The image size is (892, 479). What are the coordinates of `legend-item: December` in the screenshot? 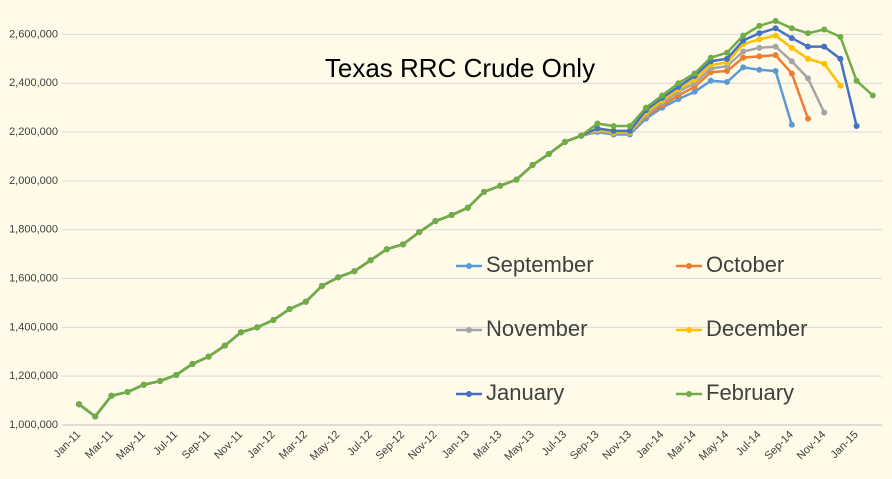 It's located at (741, 328).